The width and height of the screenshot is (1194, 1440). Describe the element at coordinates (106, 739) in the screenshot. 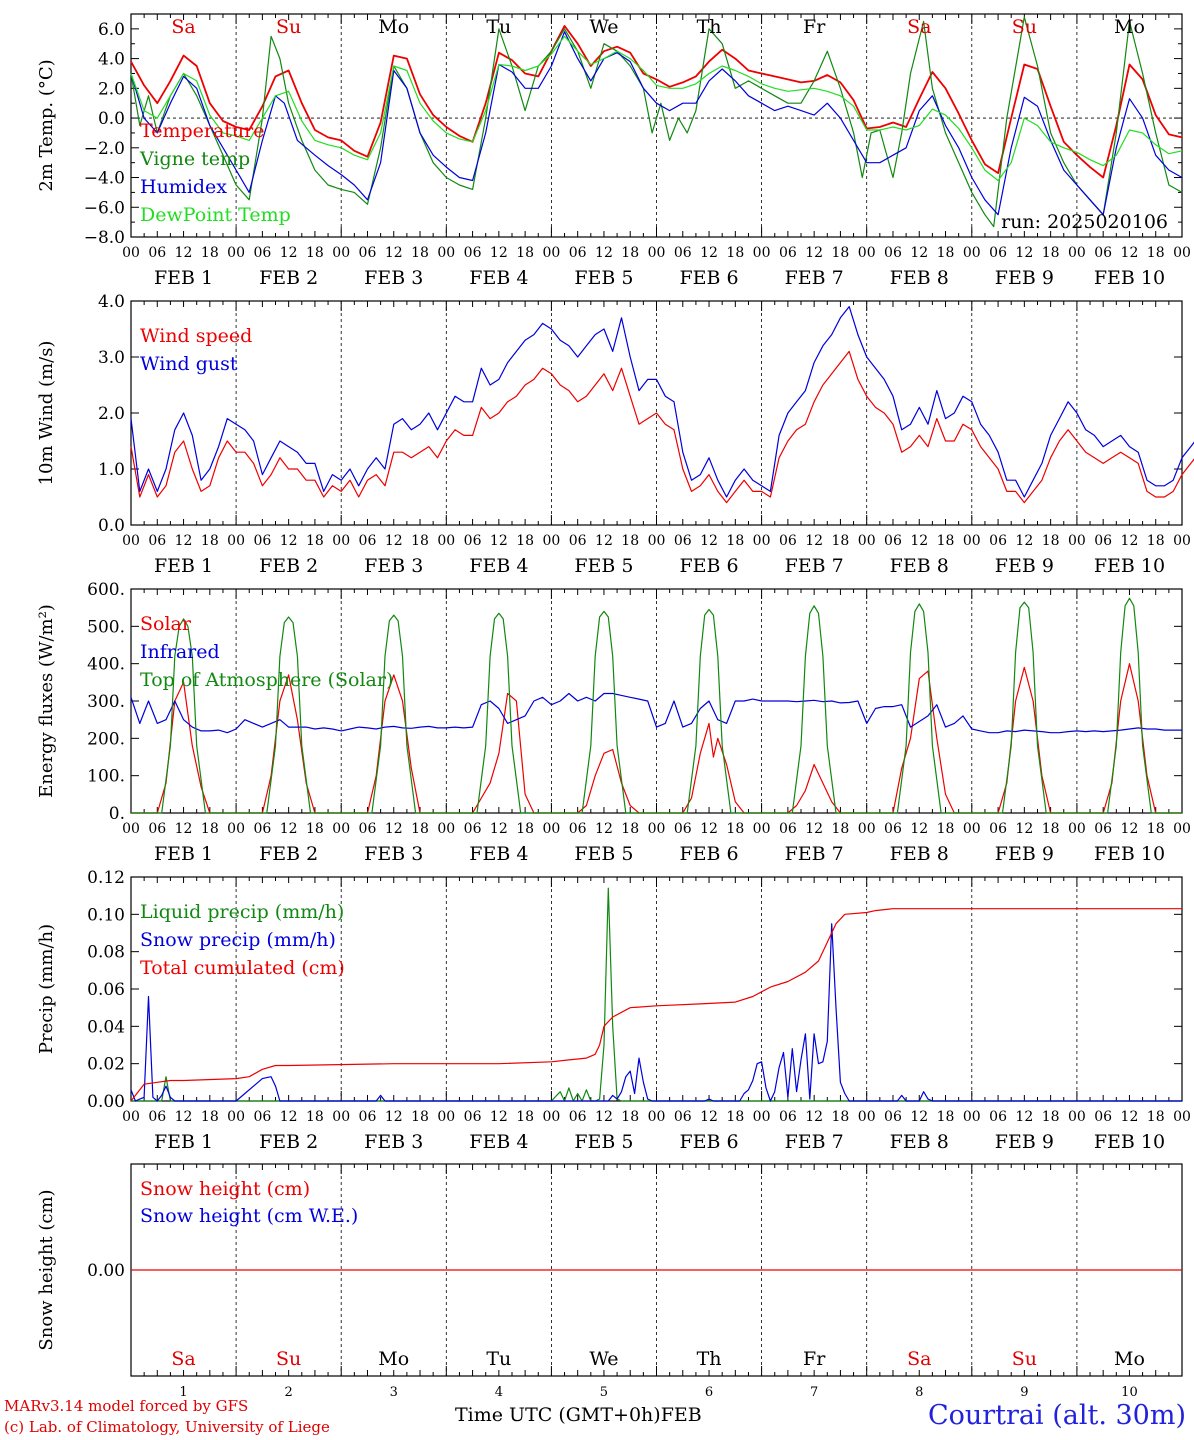

I see `y-tick-label: 200.` at that location.